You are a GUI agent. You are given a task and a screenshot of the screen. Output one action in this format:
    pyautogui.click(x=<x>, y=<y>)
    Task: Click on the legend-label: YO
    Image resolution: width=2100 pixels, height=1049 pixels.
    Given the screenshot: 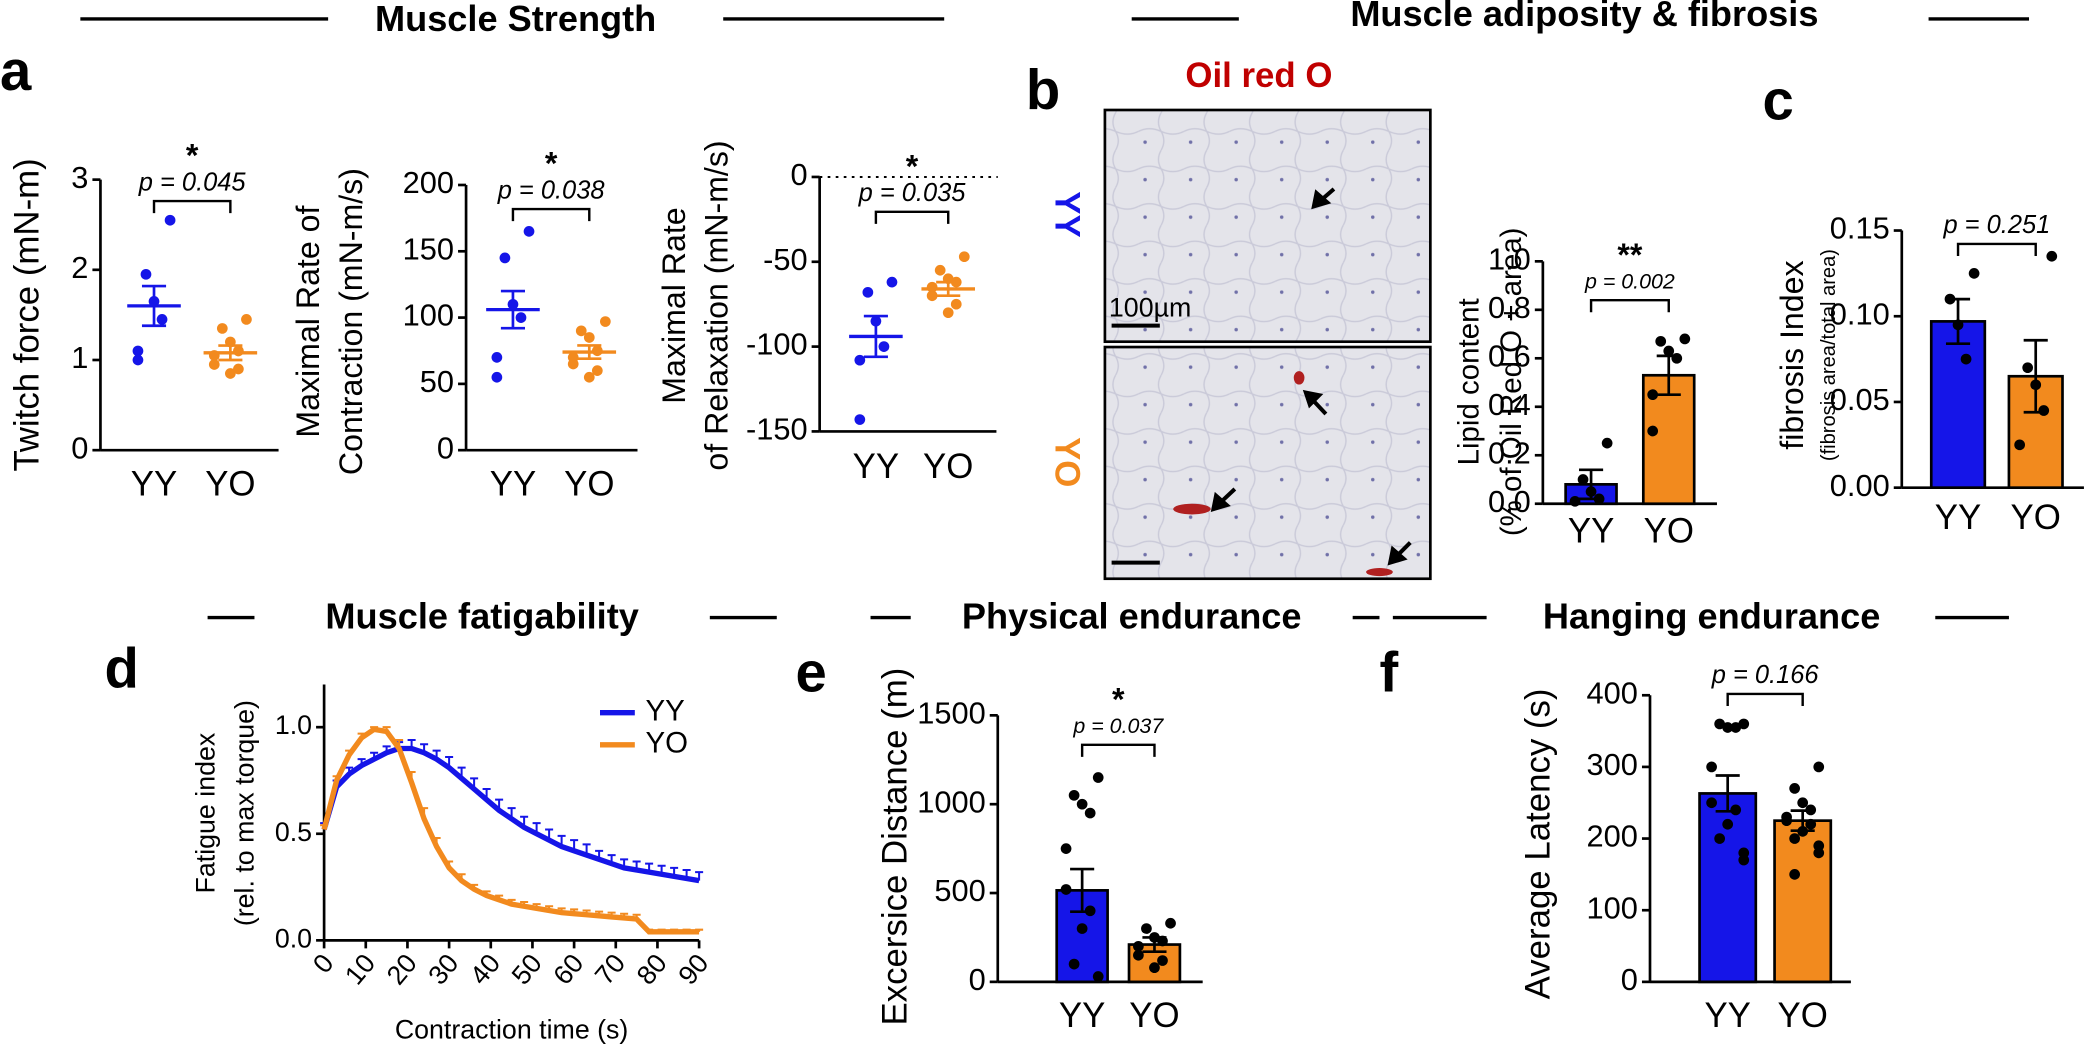 What is the action you would take?
    pyautogui.click(x=667, y=743)
    